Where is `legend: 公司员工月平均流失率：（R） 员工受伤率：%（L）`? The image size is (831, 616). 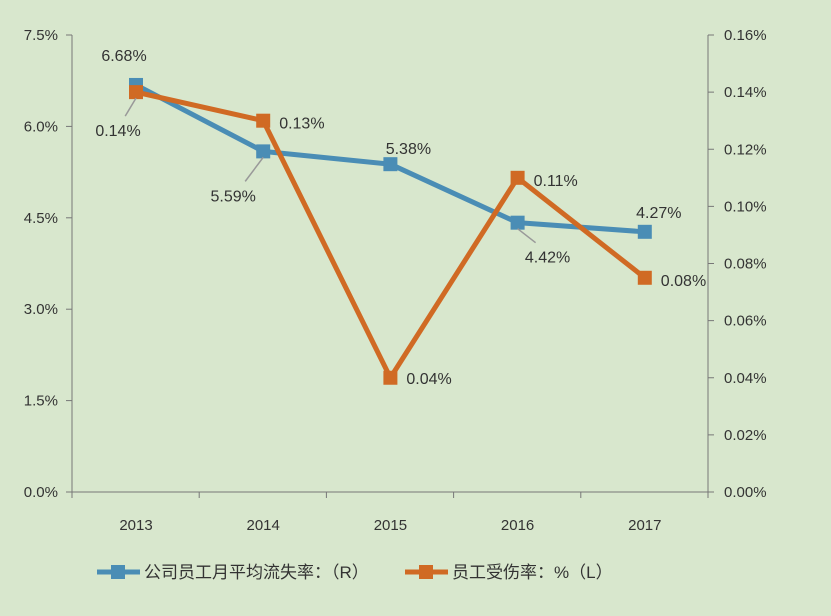
legend: 公司员工月平均流失率：（R） 员工受伤率：%（L） is located at coordinates (355, 572).